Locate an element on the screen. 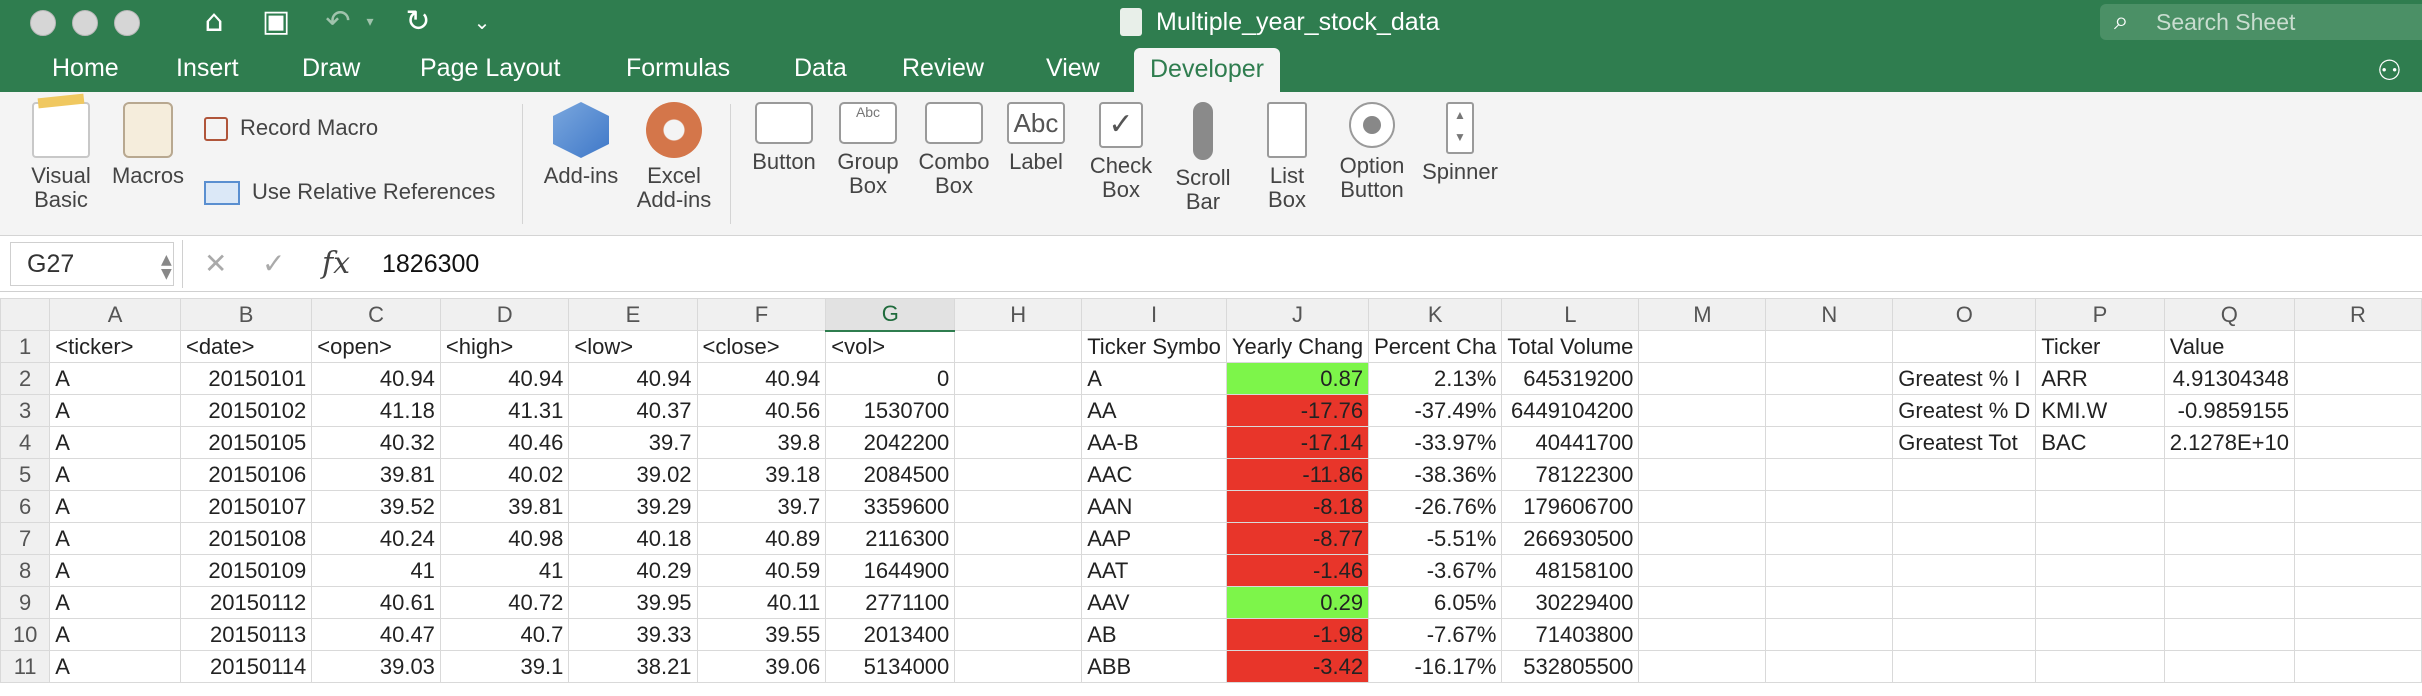  column-header-e: E is located at coordinates (633, 314).